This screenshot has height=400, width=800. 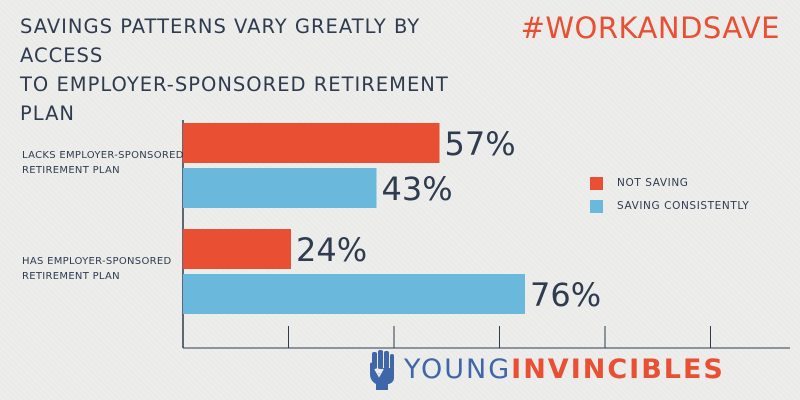 What do you see at coordinates (71, 170) in the screenshot?
I see `category-label-1-line-2: RETIREMENT PLAN` at bounding box center [71, 170].